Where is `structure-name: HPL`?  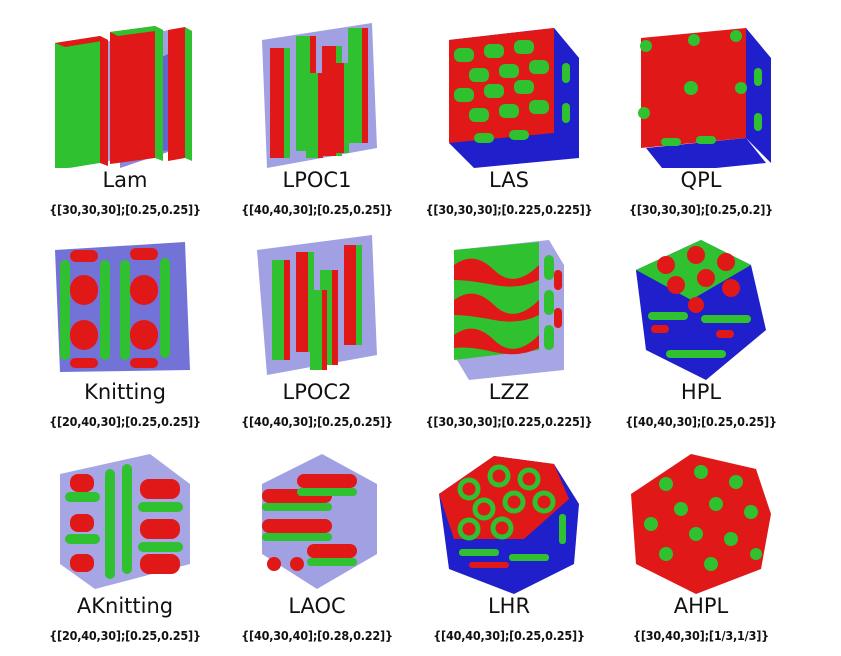 structure-name: HPL is located at coordinates (701, 392).